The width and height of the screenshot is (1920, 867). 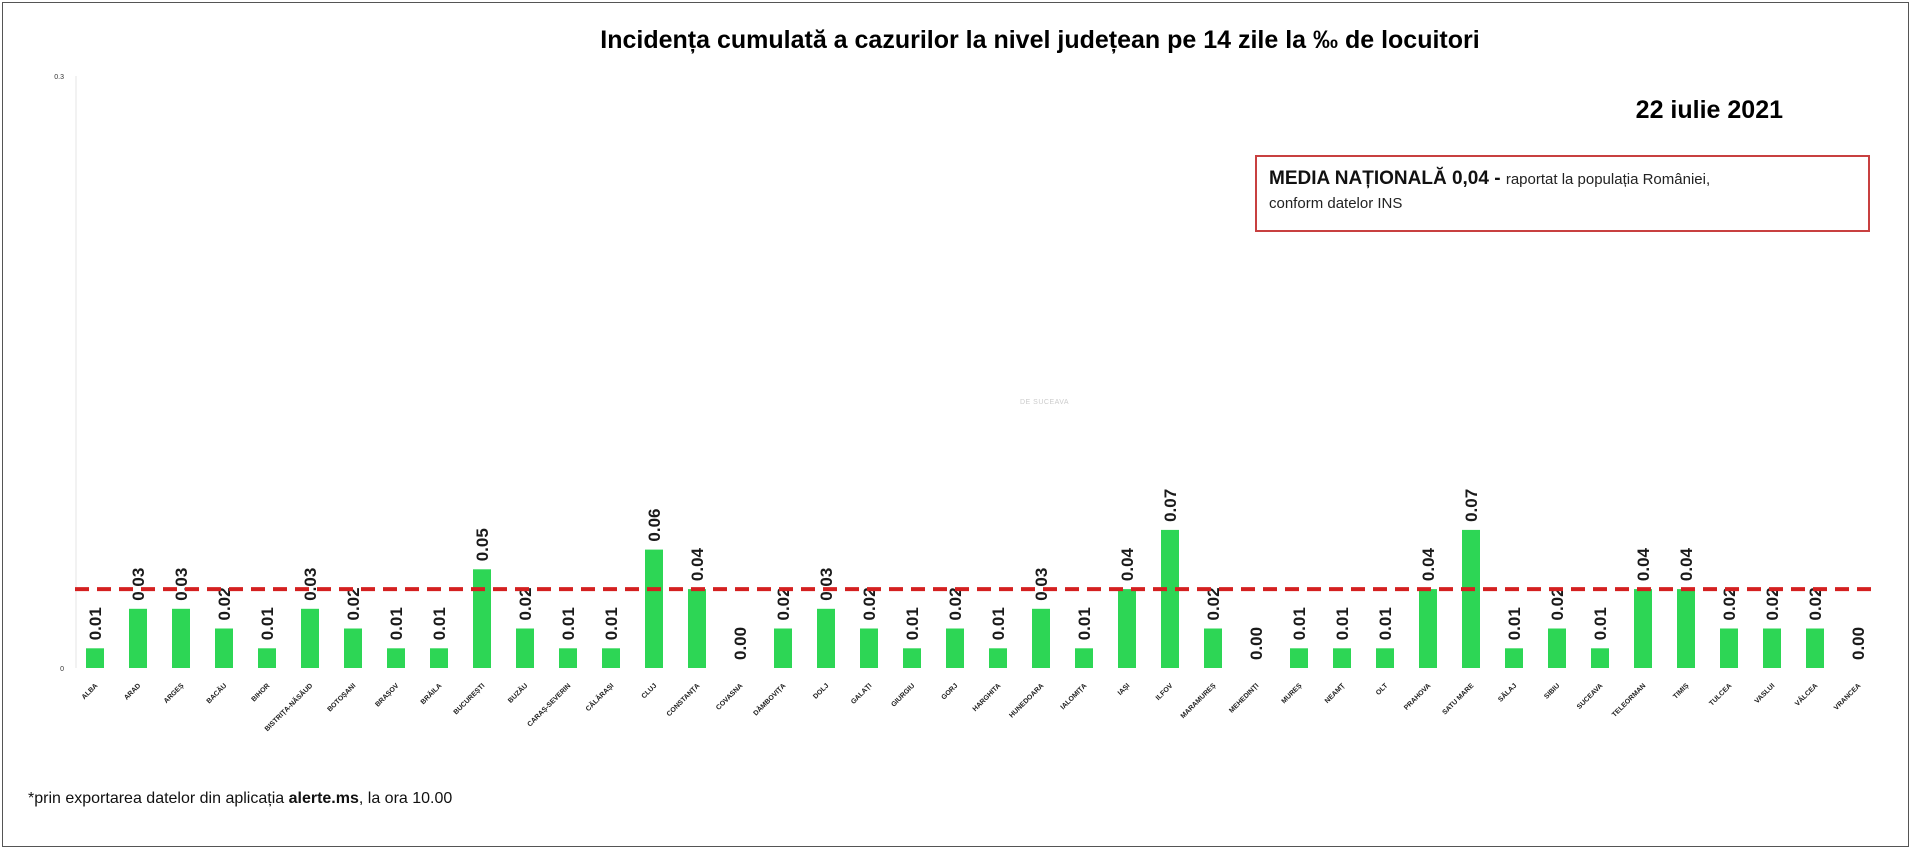 I want to click on category-label: MUREȘ, so click(x=1292, y=693).